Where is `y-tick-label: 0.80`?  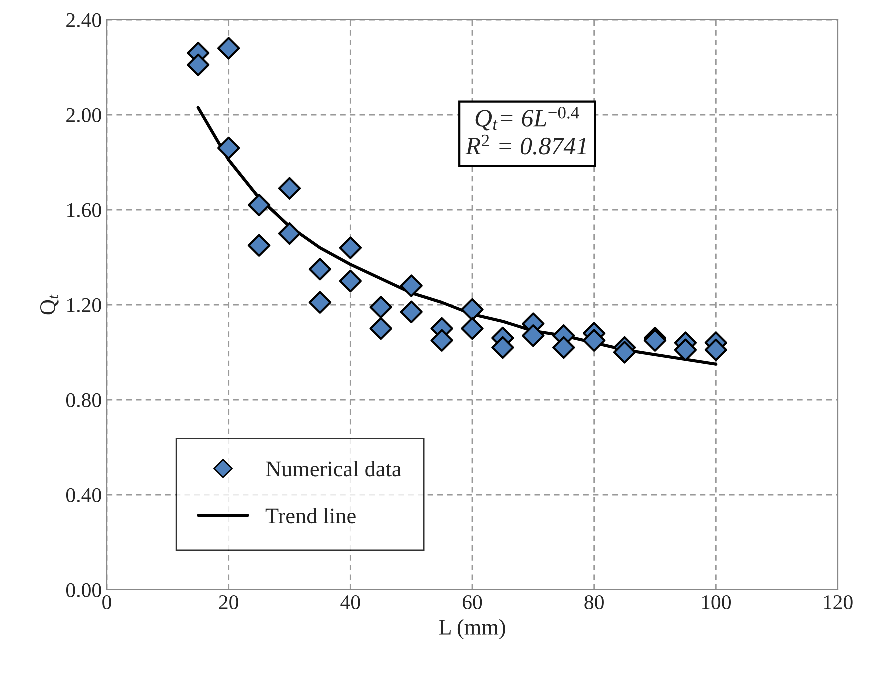 y-tick-label: 0.80 is located at coordinates (84, 400).